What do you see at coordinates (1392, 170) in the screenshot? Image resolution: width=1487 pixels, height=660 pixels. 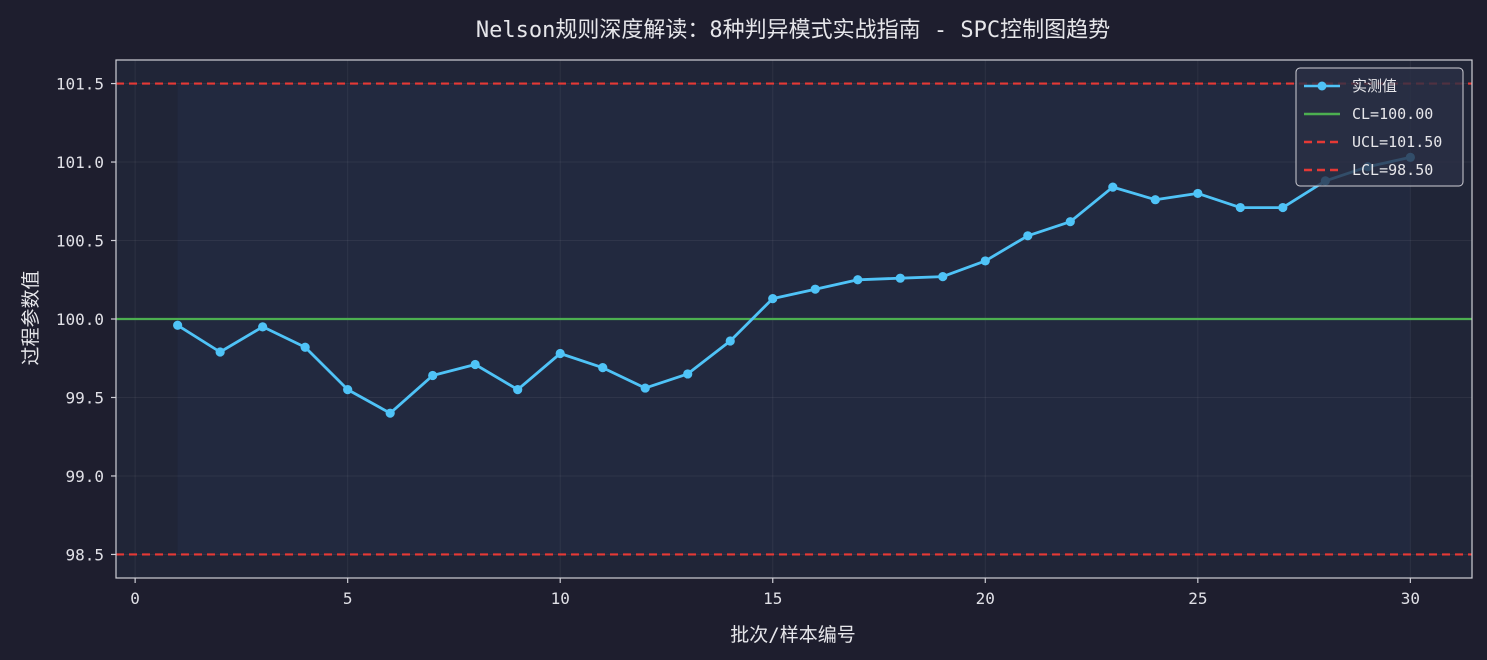 I see `legend-lcl-label: LCL=98.50` at bounding box center [1392, 170].